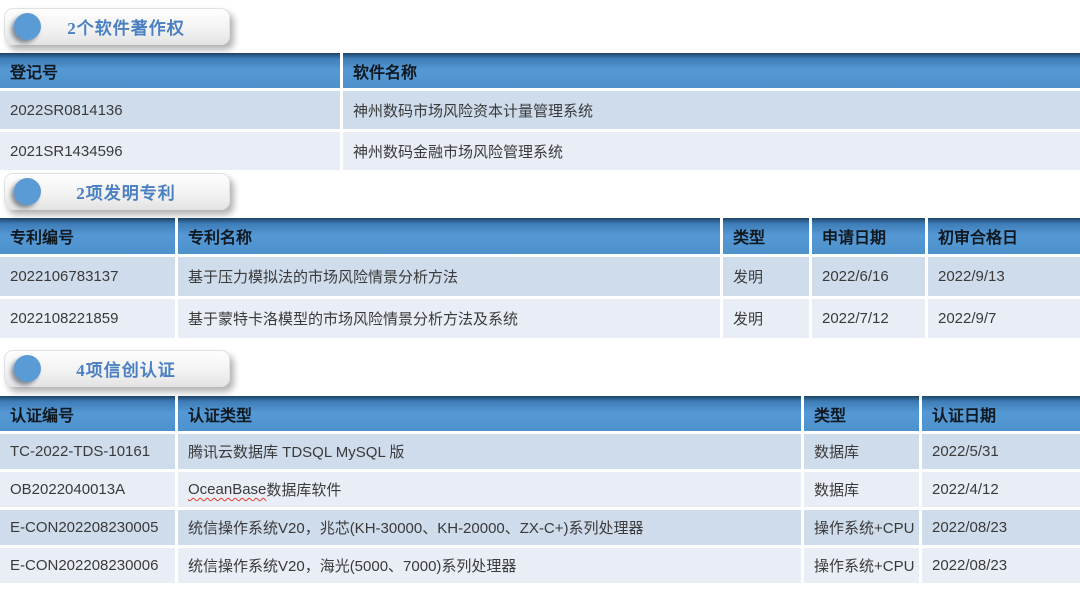 This screenshot has width=1080, height=594. What do you see at coordinates (170, 151) in the screenshot?
I see `table-cell: 2021SR1434596` at bounding box center [170, 151].